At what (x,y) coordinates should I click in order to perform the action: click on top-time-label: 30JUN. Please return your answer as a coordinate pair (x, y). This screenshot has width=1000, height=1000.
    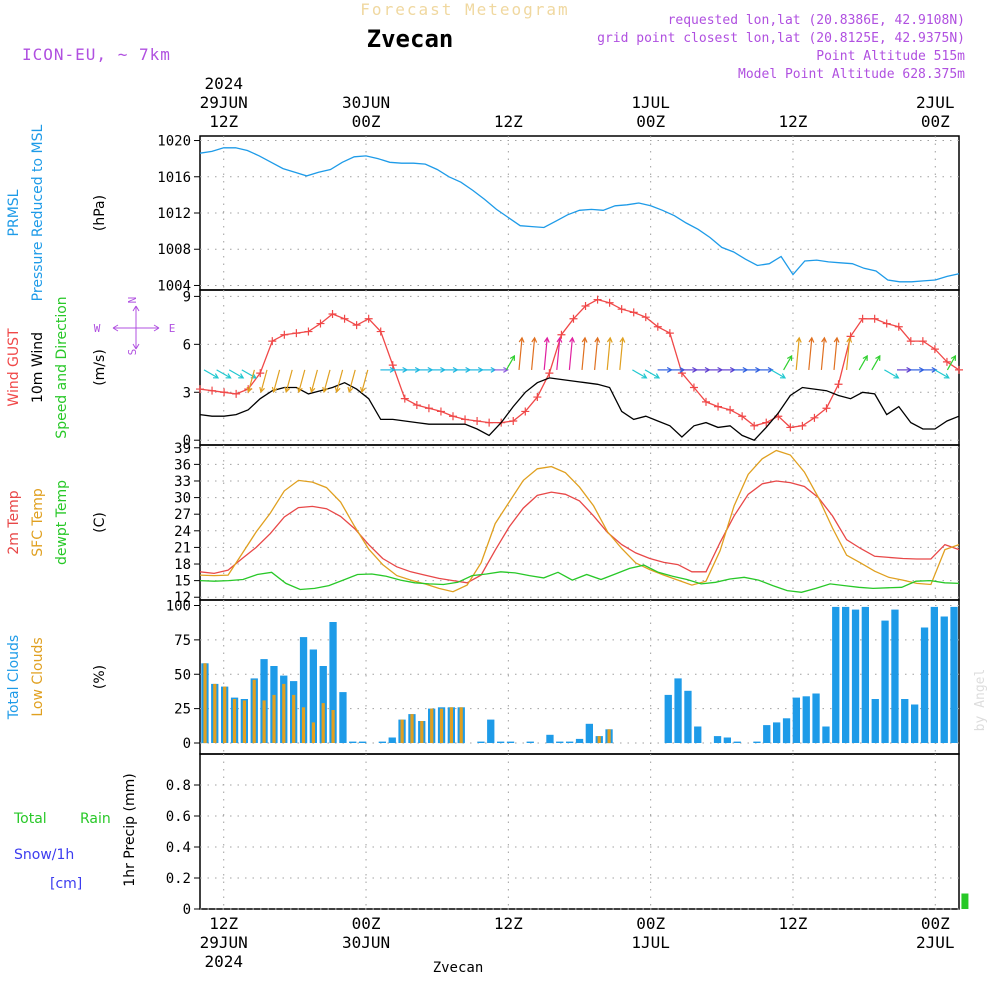
    Looking at the image, I should click on (366, 102).